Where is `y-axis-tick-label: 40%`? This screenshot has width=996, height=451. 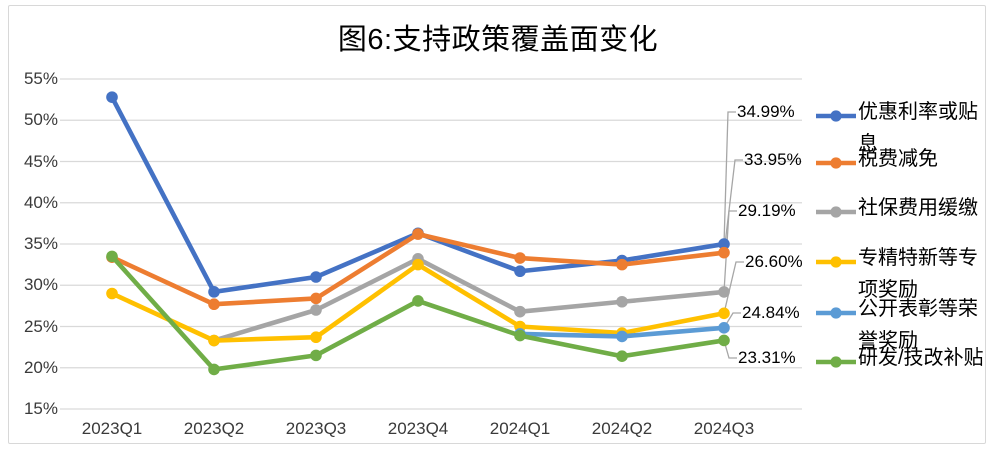
y-axis-tick-label: 40% is located at coordinates (40, 202).